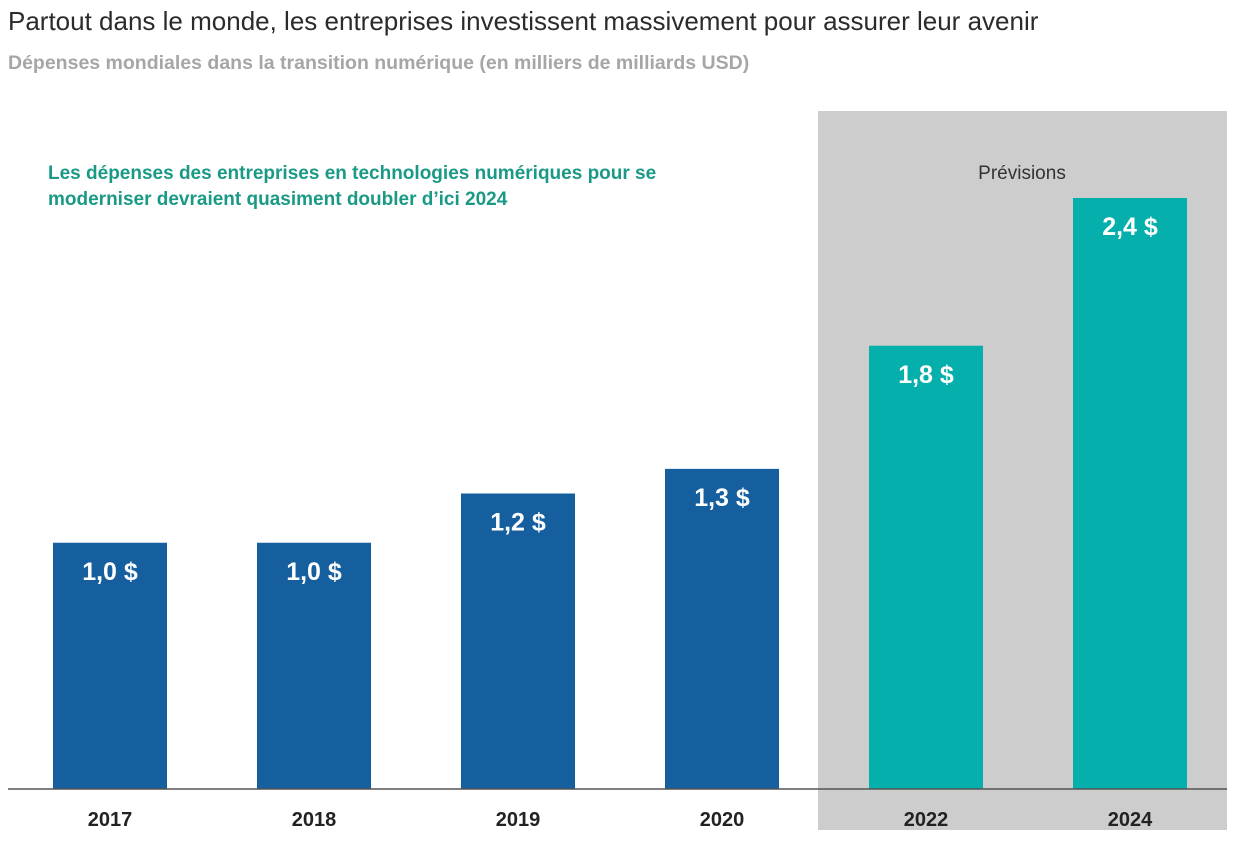 The image size is (1243, 852). What do you see at coordinates (926, 375) in the screenshot?
I see `bar-value-label-2022: 1,8 $` at bounding box center [926, 375].